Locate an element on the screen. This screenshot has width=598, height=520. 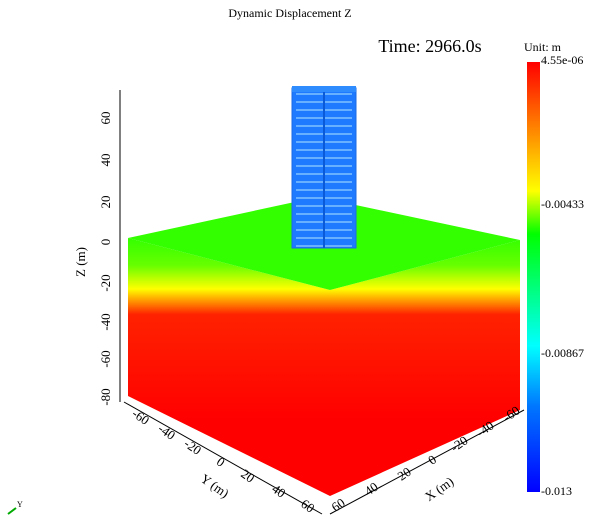
time-label: Time: 2966.0s is located at coordinates (429, 46).